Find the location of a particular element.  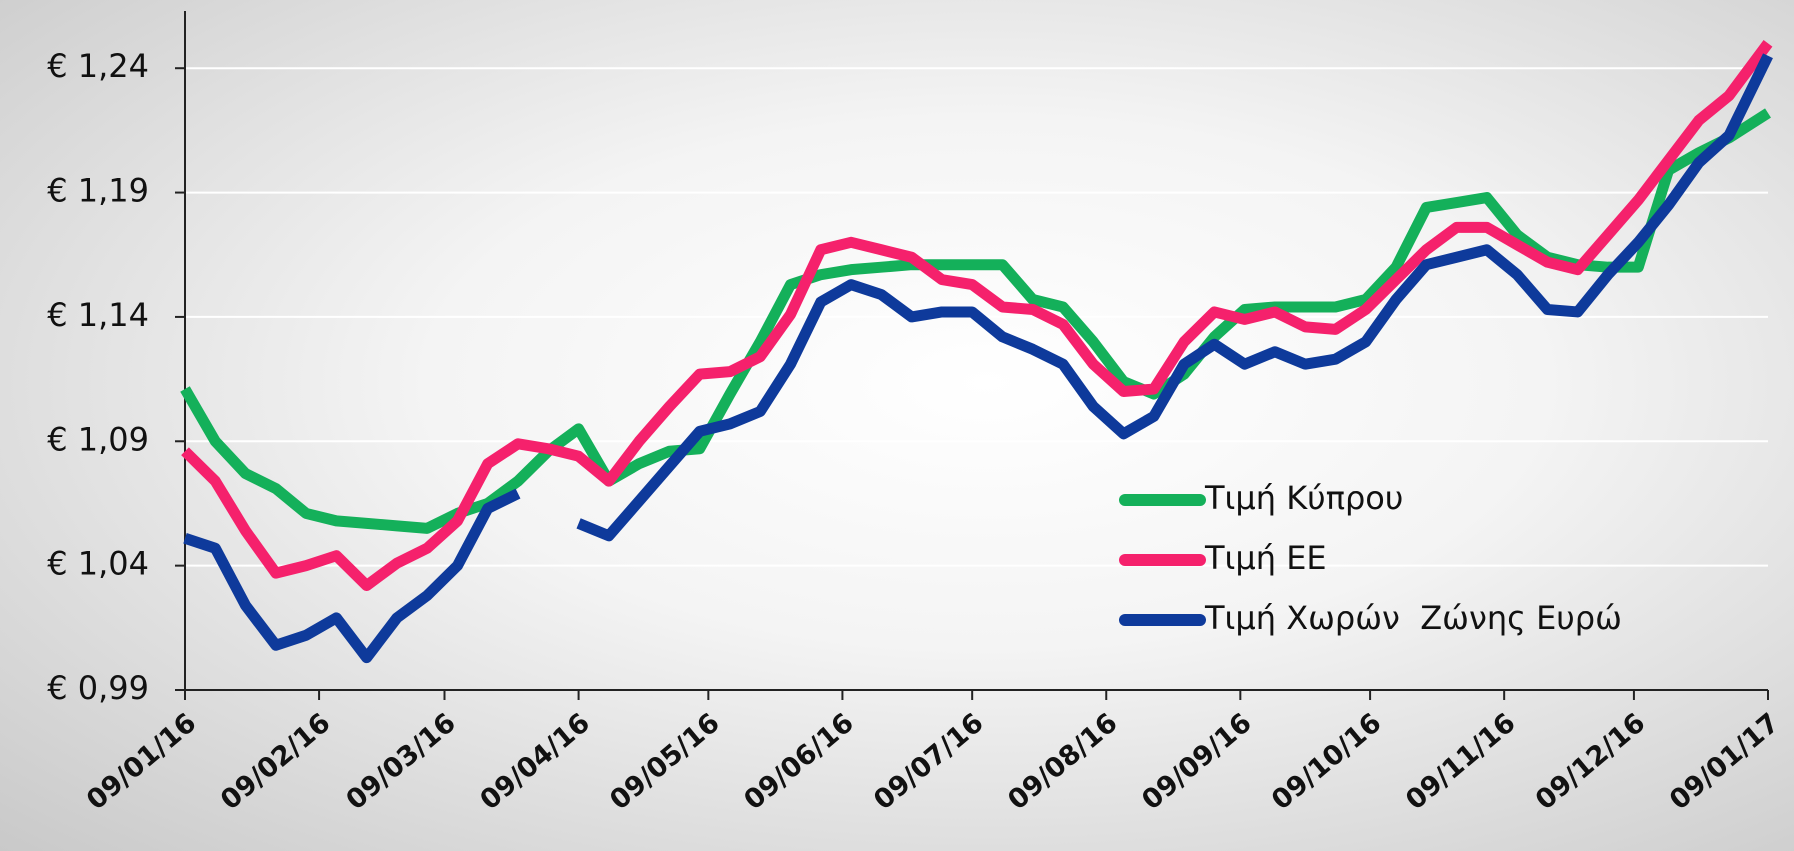

legend-label: Τιμή ΕΕ is located at coordinates (1265, 558).